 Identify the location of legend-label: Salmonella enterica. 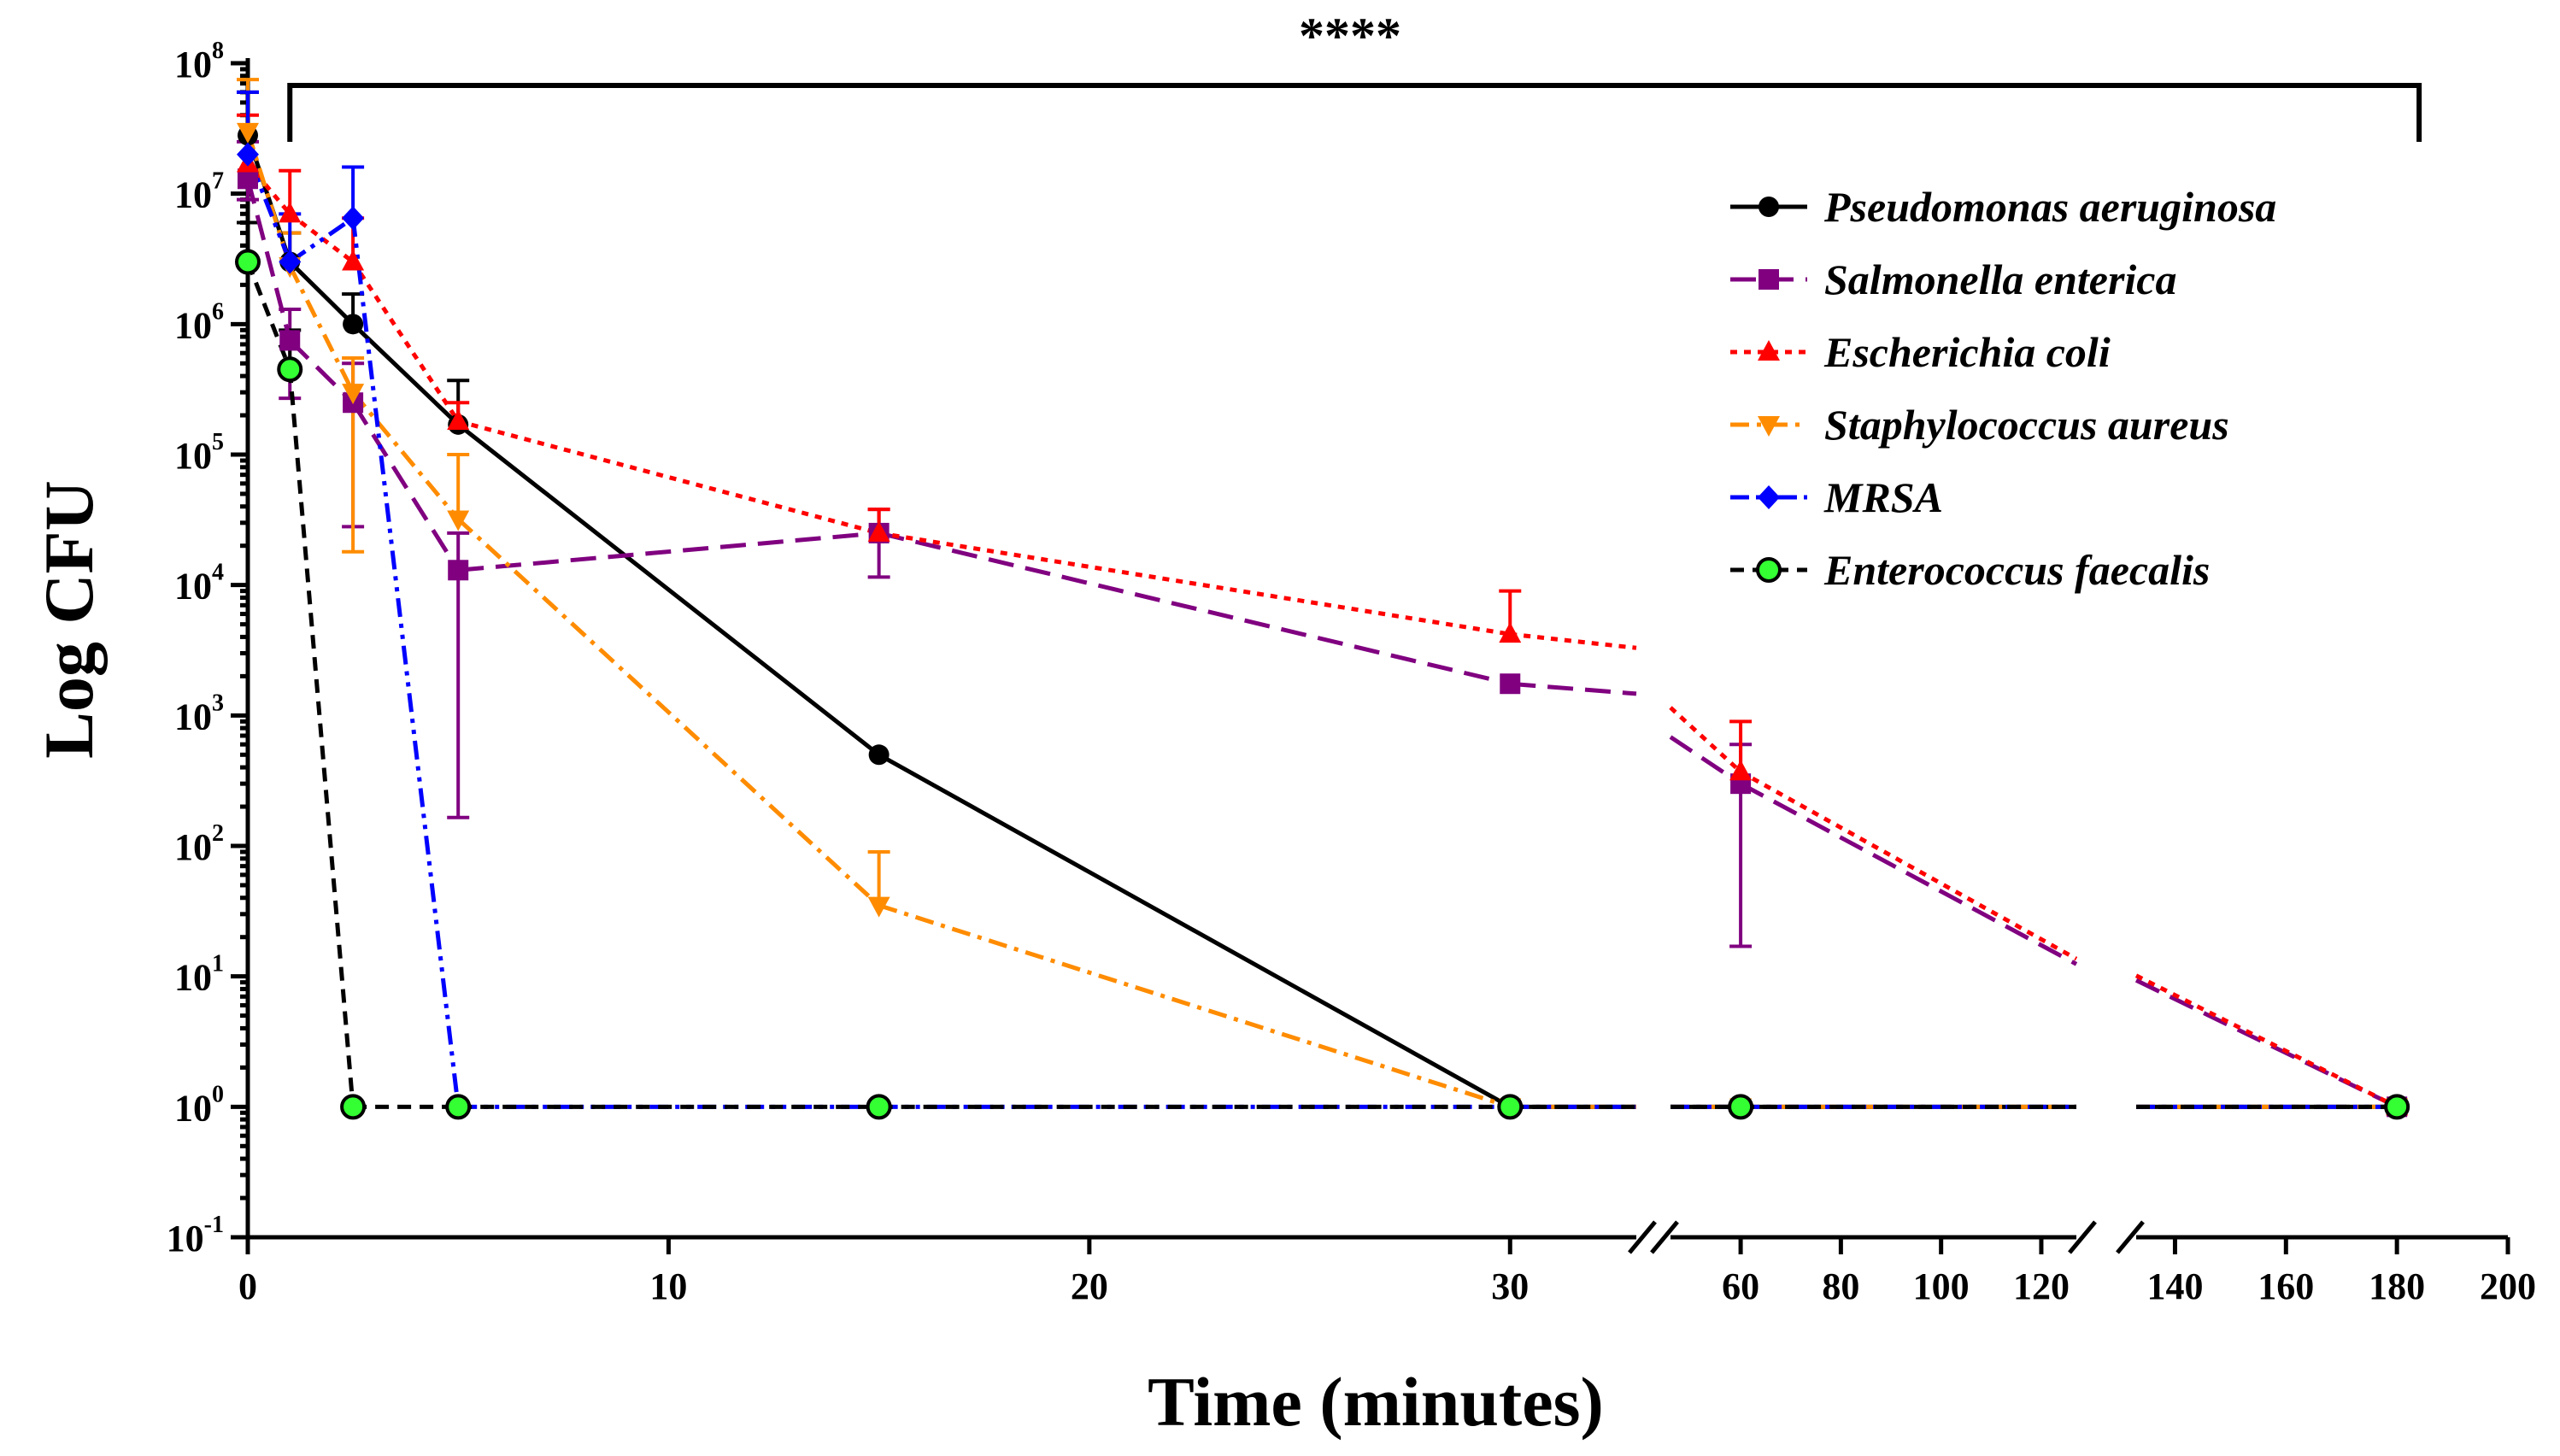
(2001, 279).